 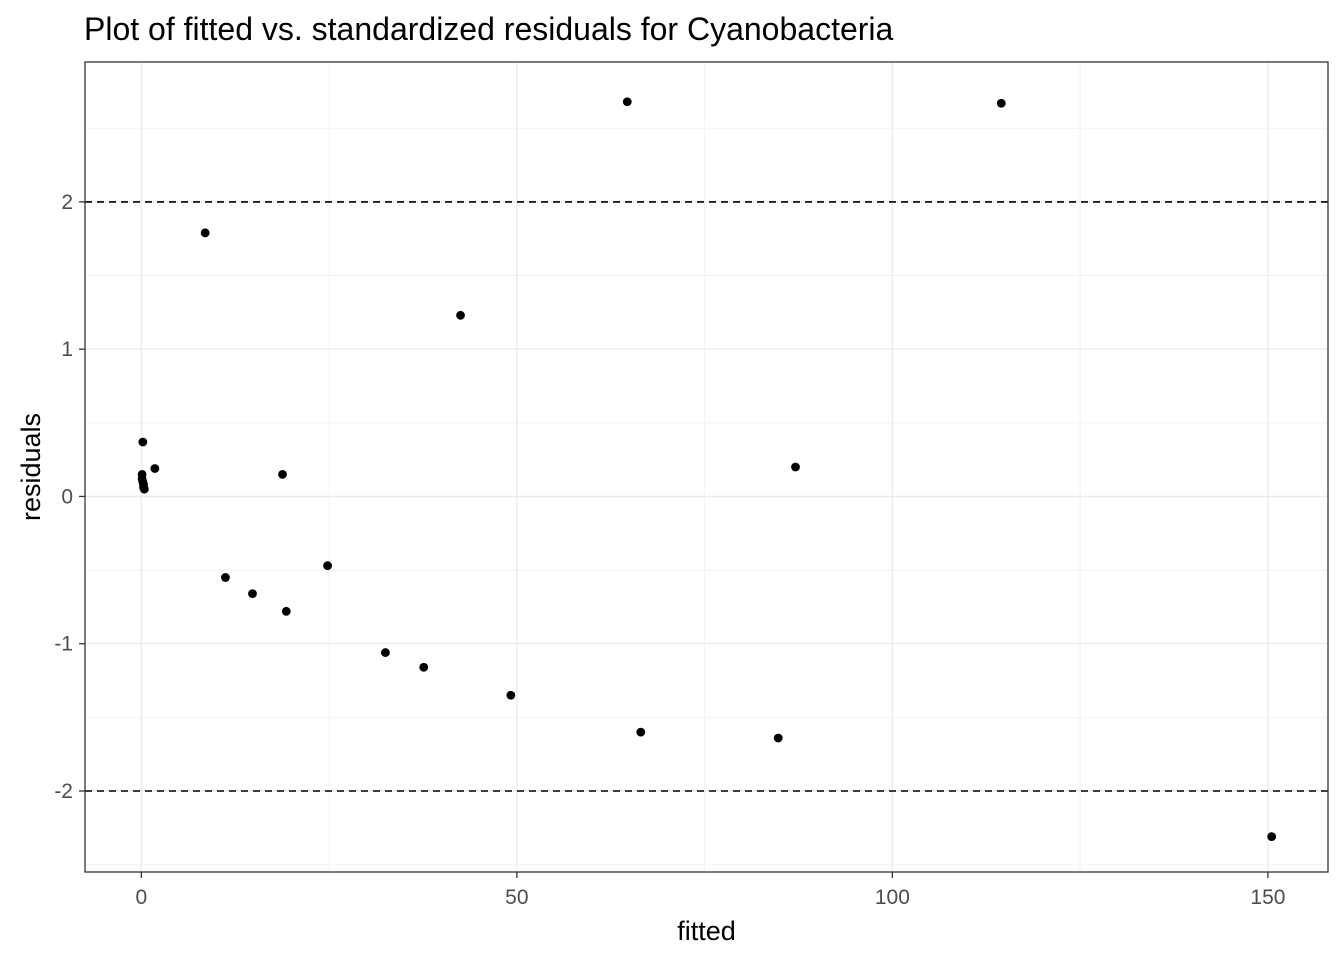 What do you see at coordinates (63, 644) in the screenshot?
I see `y-tick-label: -1` at bounding box center [63, 644].